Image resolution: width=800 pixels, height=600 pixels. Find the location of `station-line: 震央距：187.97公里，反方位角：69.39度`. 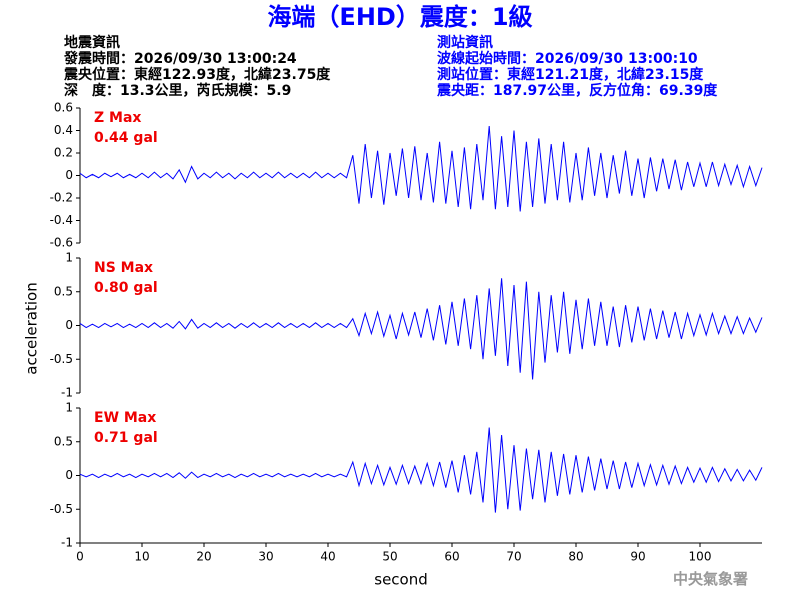

station-line: 震央距：187.97公里，反方位角：69.39度 is located at coordinates (577, 90).